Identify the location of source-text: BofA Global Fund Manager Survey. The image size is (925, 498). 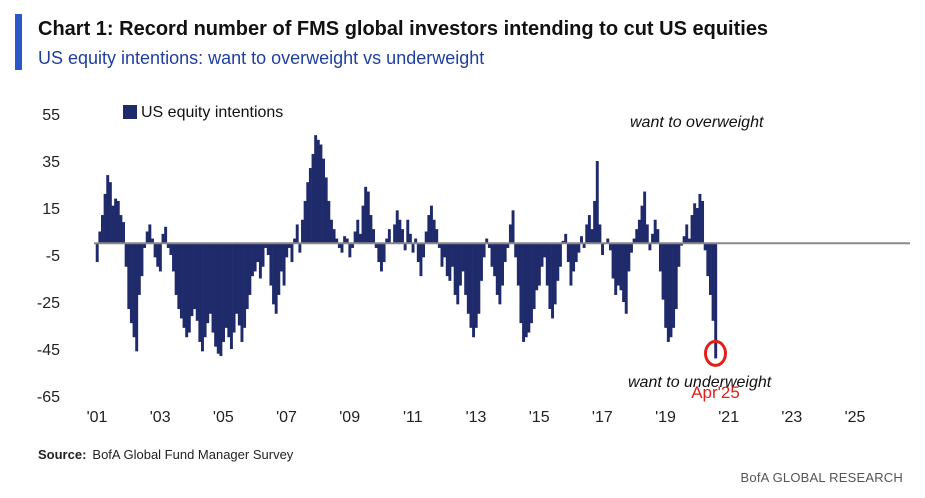
(193, 454).